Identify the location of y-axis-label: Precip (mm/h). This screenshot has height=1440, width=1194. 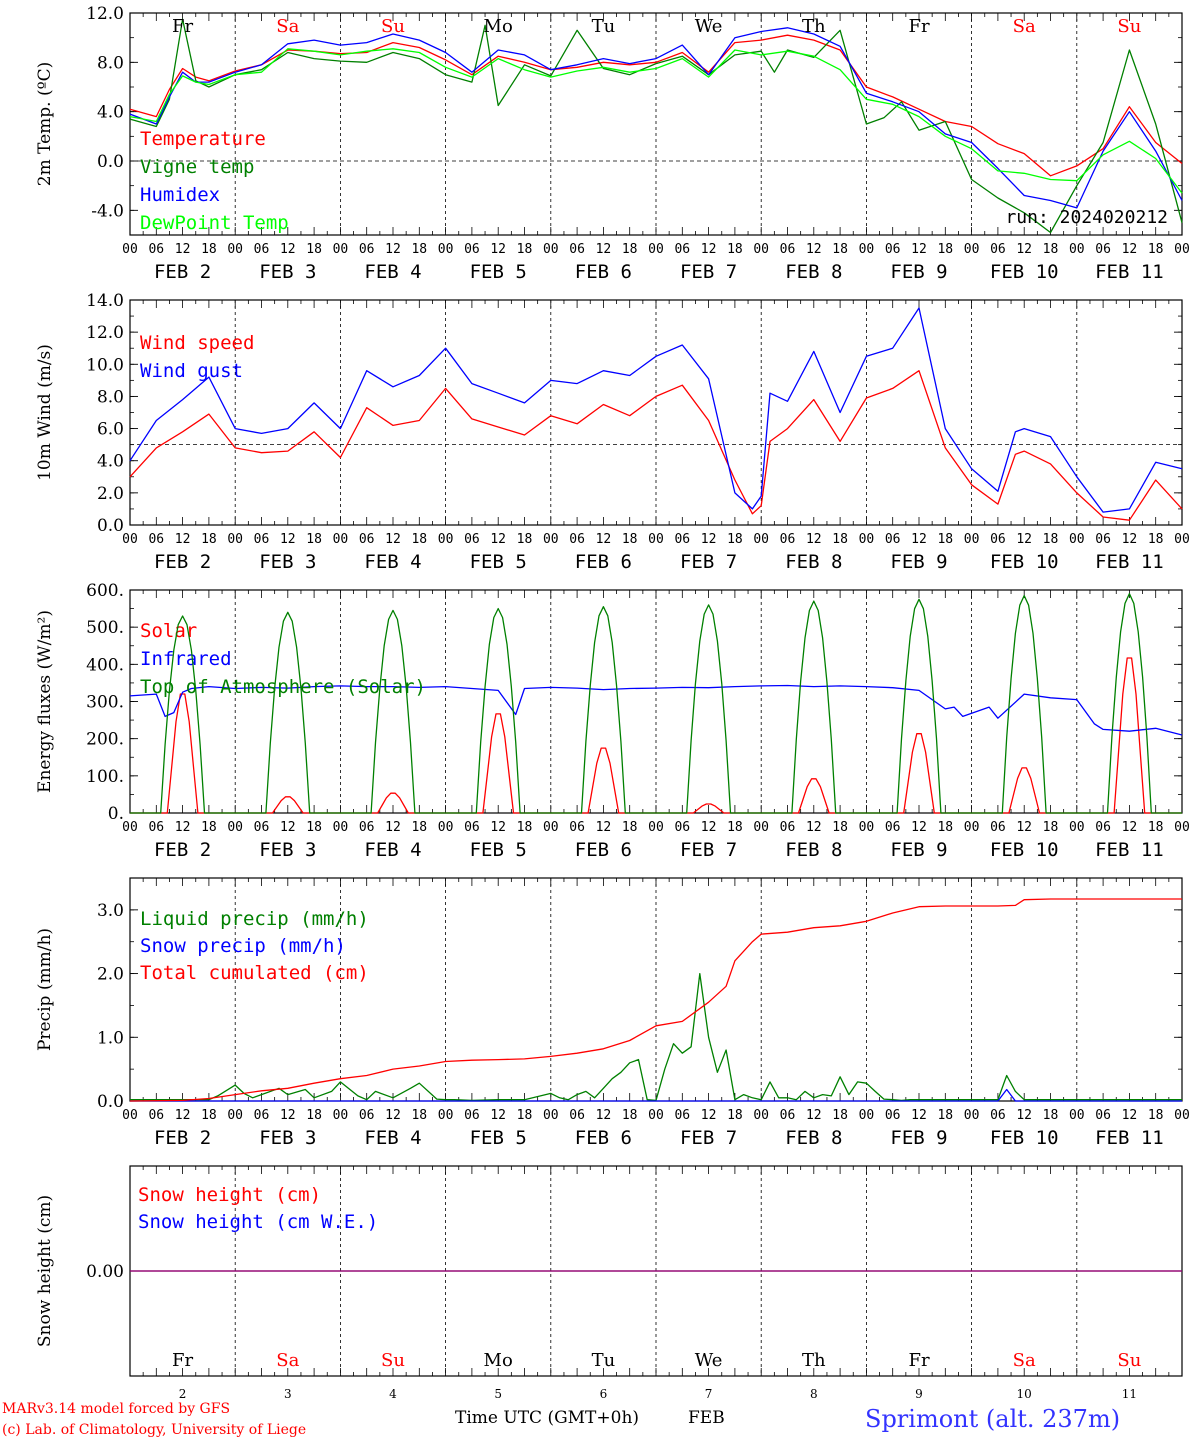
(45, 989).